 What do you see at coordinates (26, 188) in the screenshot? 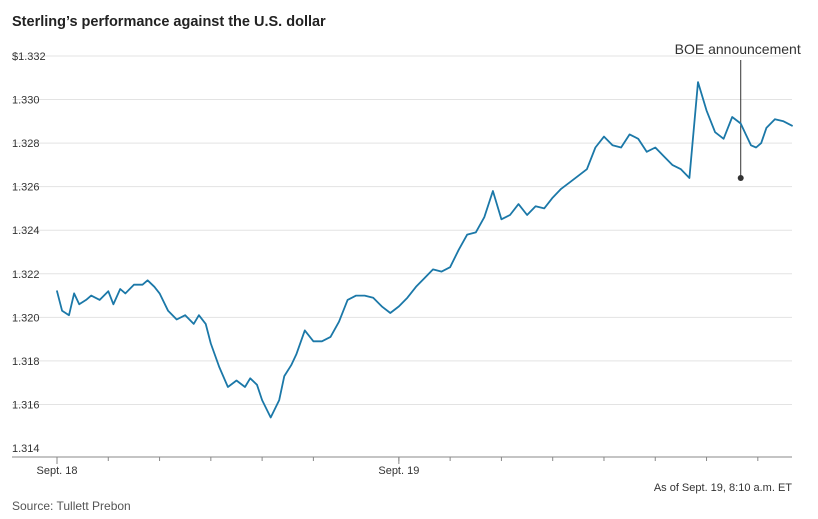
I see `y-tick-label: 1.326` at bounding box center [26, 188].